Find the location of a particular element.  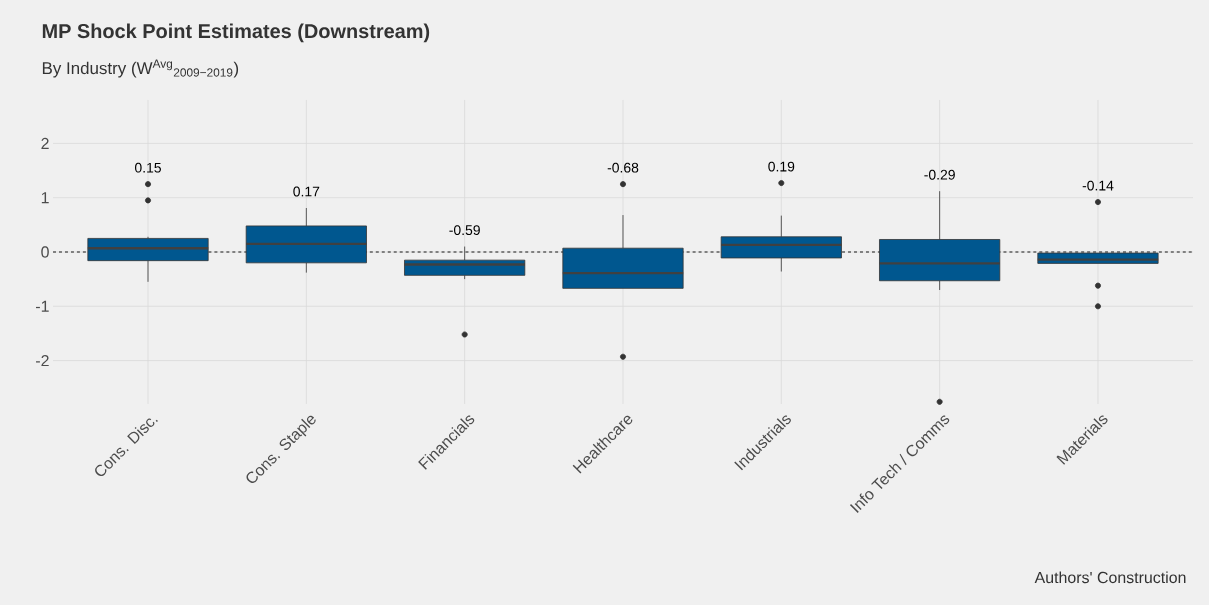

annotation: -0.68 is located at coordinates (623, 167).